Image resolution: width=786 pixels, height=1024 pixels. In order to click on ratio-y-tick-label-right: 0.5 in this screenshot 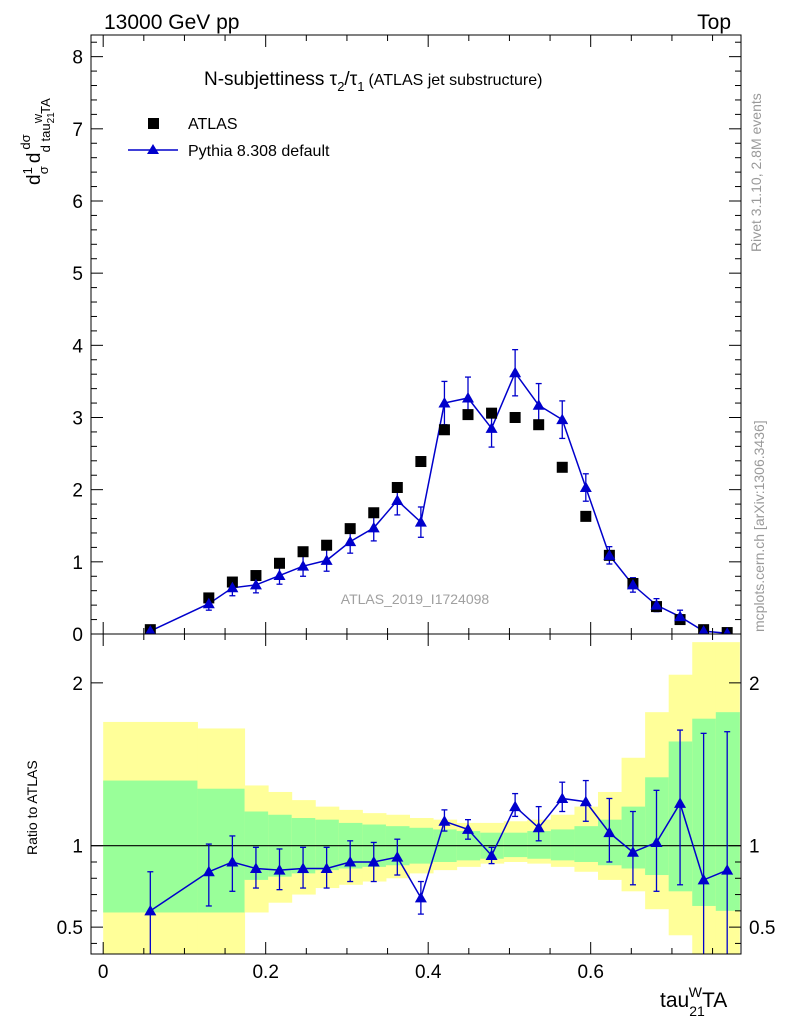, I will do `click(762, 928)`.